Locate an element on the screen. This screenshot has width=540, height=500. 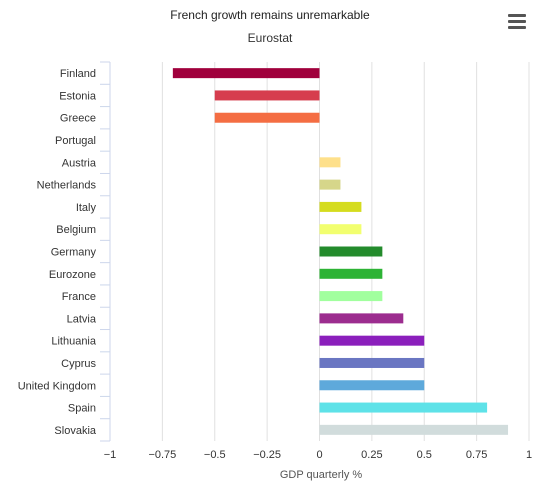
x-tick-labels: −1 −0.75 −0.5 −0.25 0 0.25 0.5 0.75 1 is located at coordinates (318, 455).